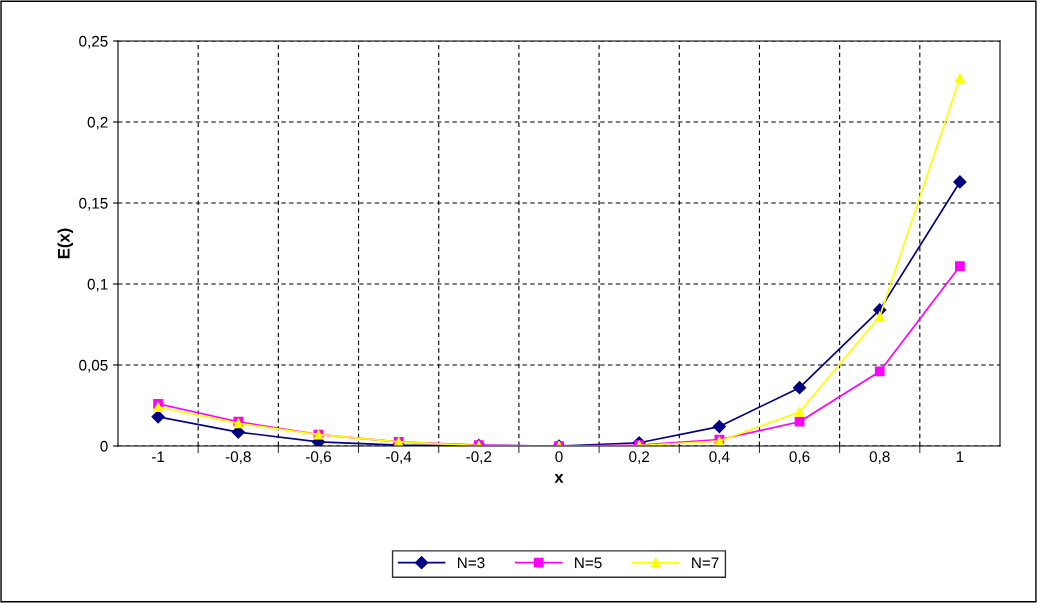 The width and height of the screenshot is (1038, 603). I want to click on legend-label: N=3, so click(471, 563).